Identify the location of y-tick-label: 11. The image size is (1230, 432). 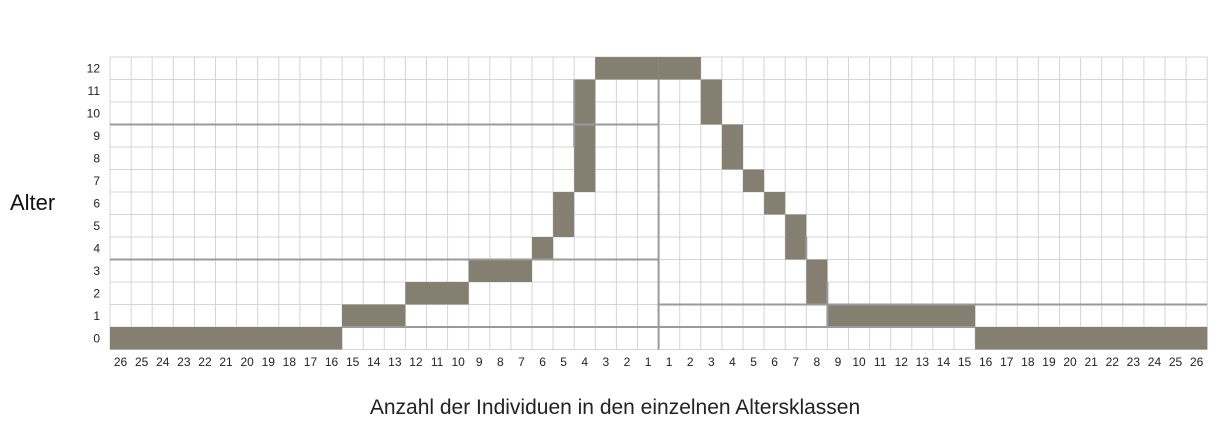
(94, 91).